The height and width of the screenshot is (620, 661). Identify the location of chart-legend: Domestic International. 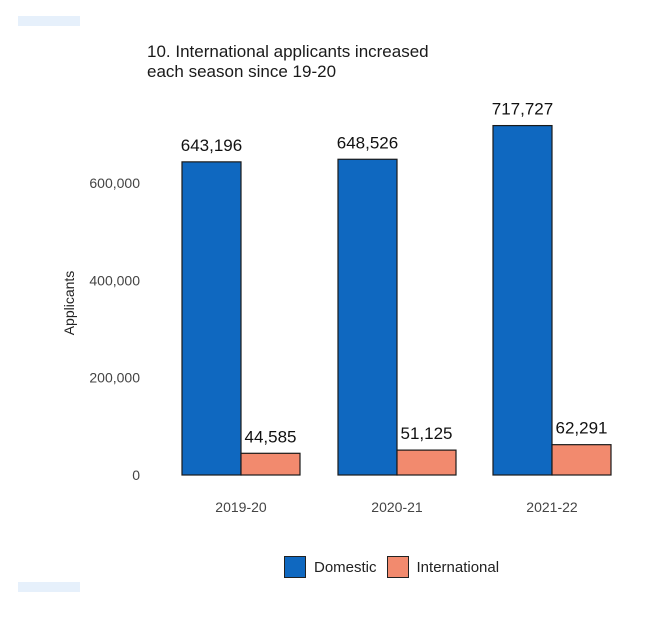
(396, 567).